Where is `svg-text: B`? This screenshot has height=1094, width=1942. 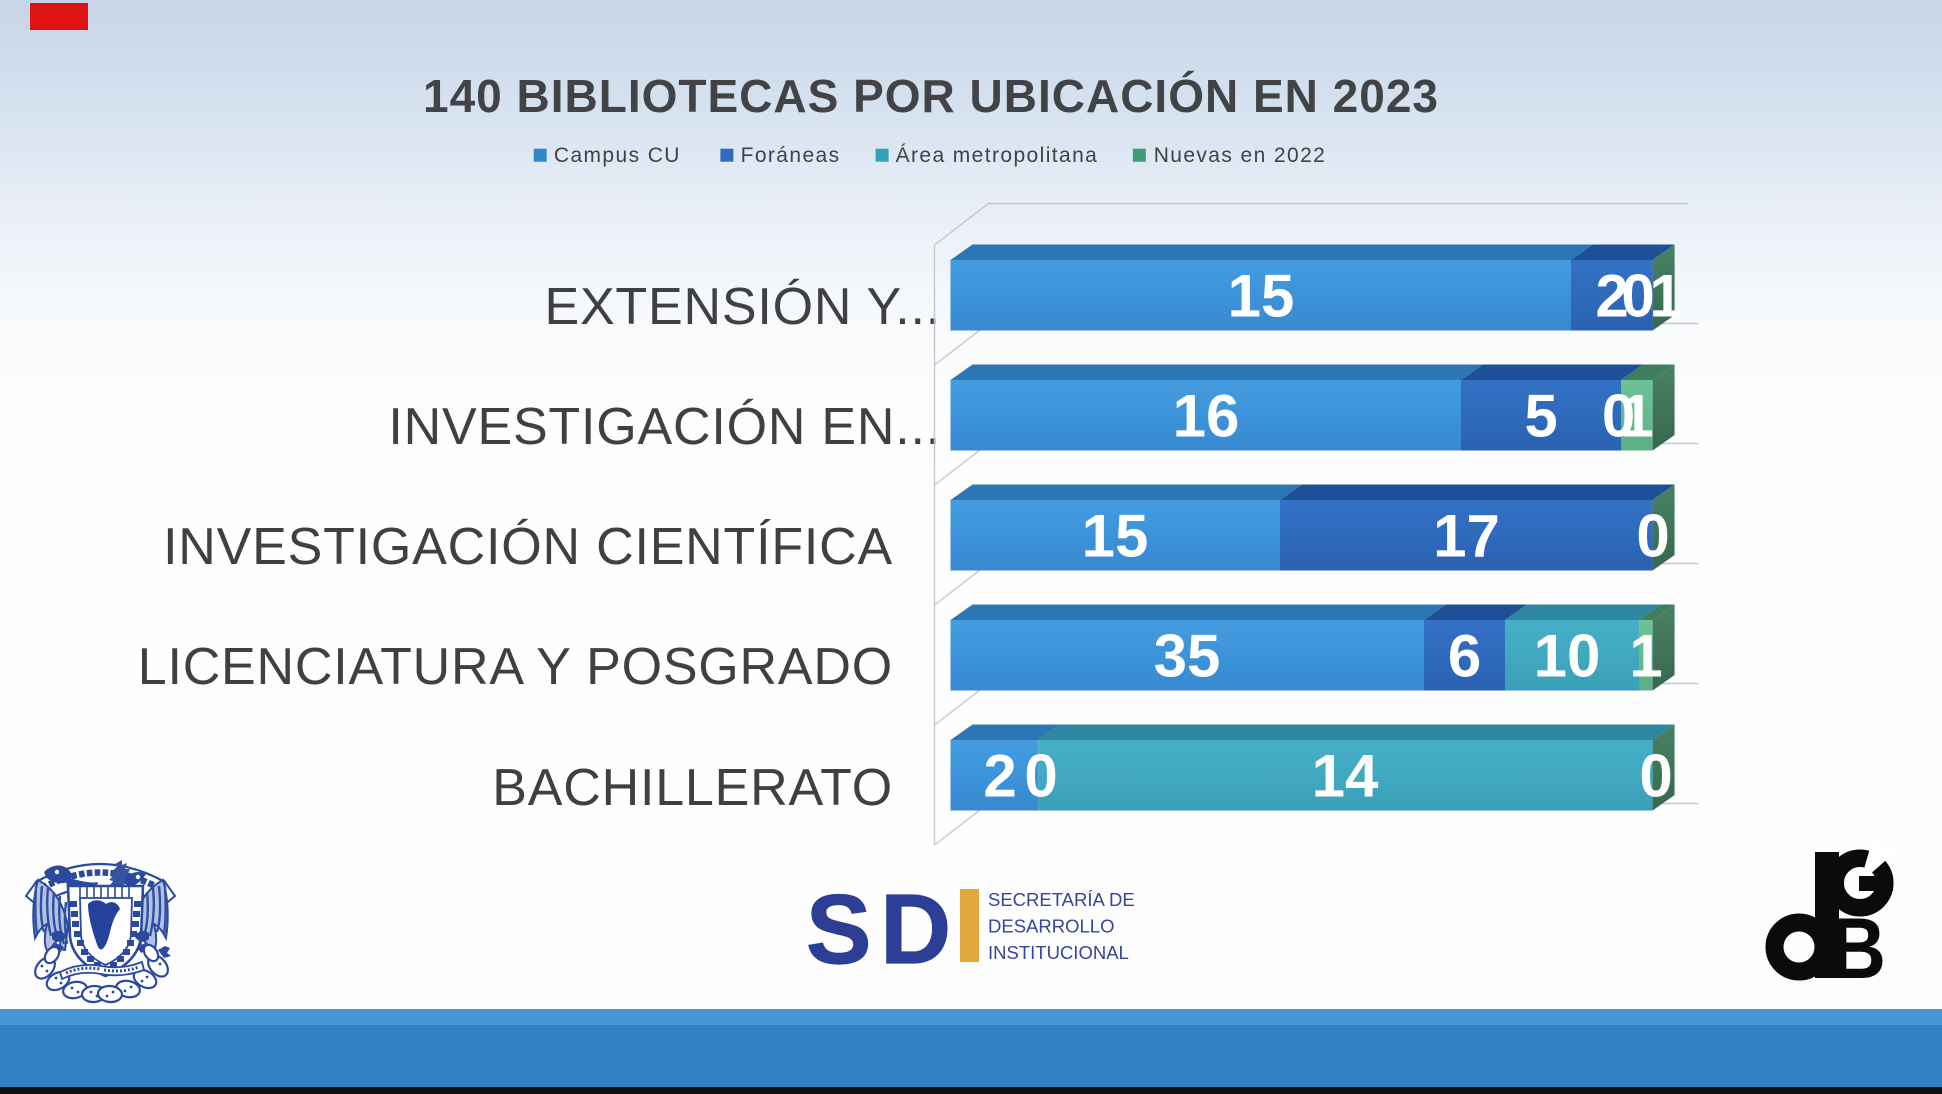 svg-text: B is located at coordinates (1858, 949).